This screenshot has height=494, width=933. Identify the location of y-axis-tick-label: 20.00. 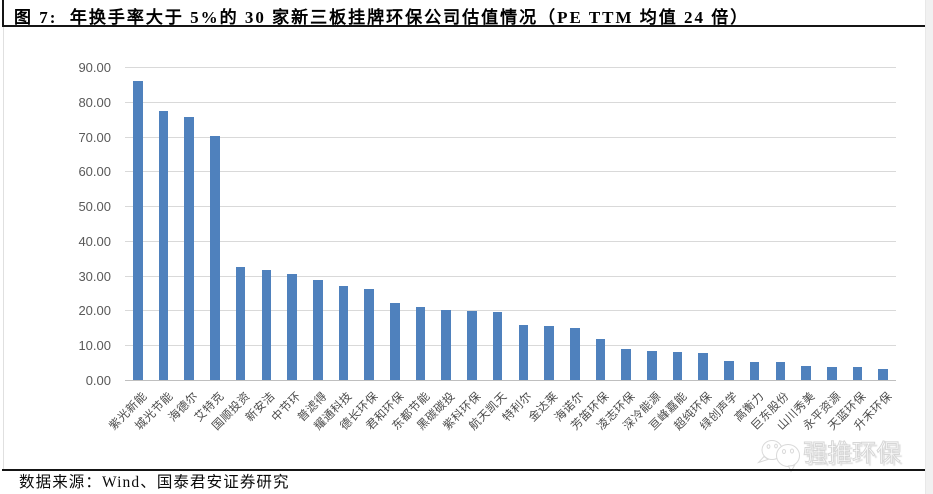
(94, 311).